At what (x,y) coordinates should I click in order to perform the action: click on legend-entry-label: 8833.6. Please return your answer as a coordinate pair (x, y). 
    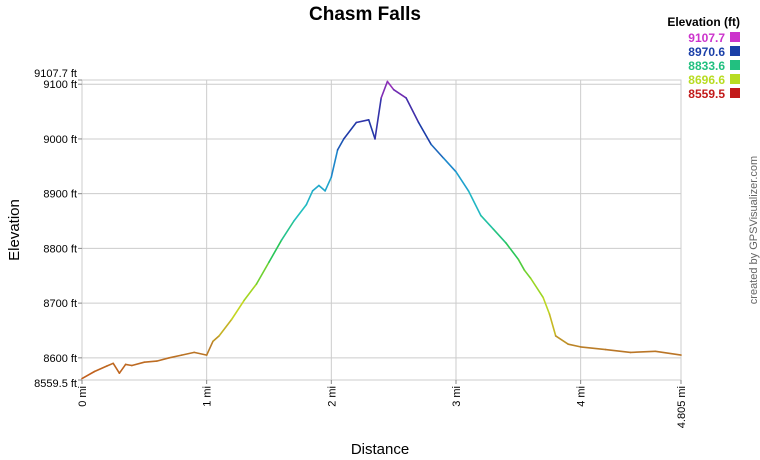
    Looking at the image, I should click on (706, 66).